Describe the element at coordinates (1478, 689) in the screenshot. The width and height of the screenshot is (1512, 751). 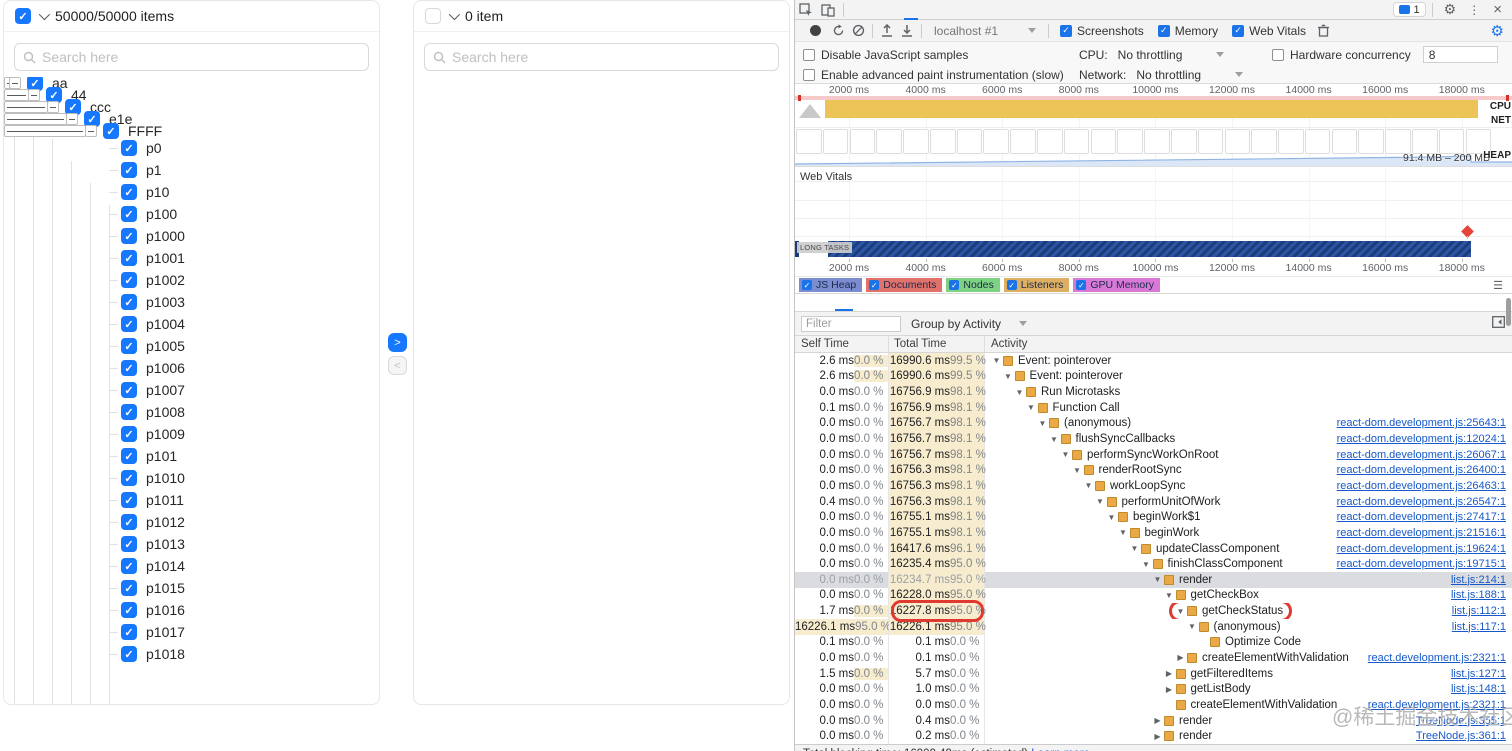
I see `source-location-link: list.js:148:1` at that location.